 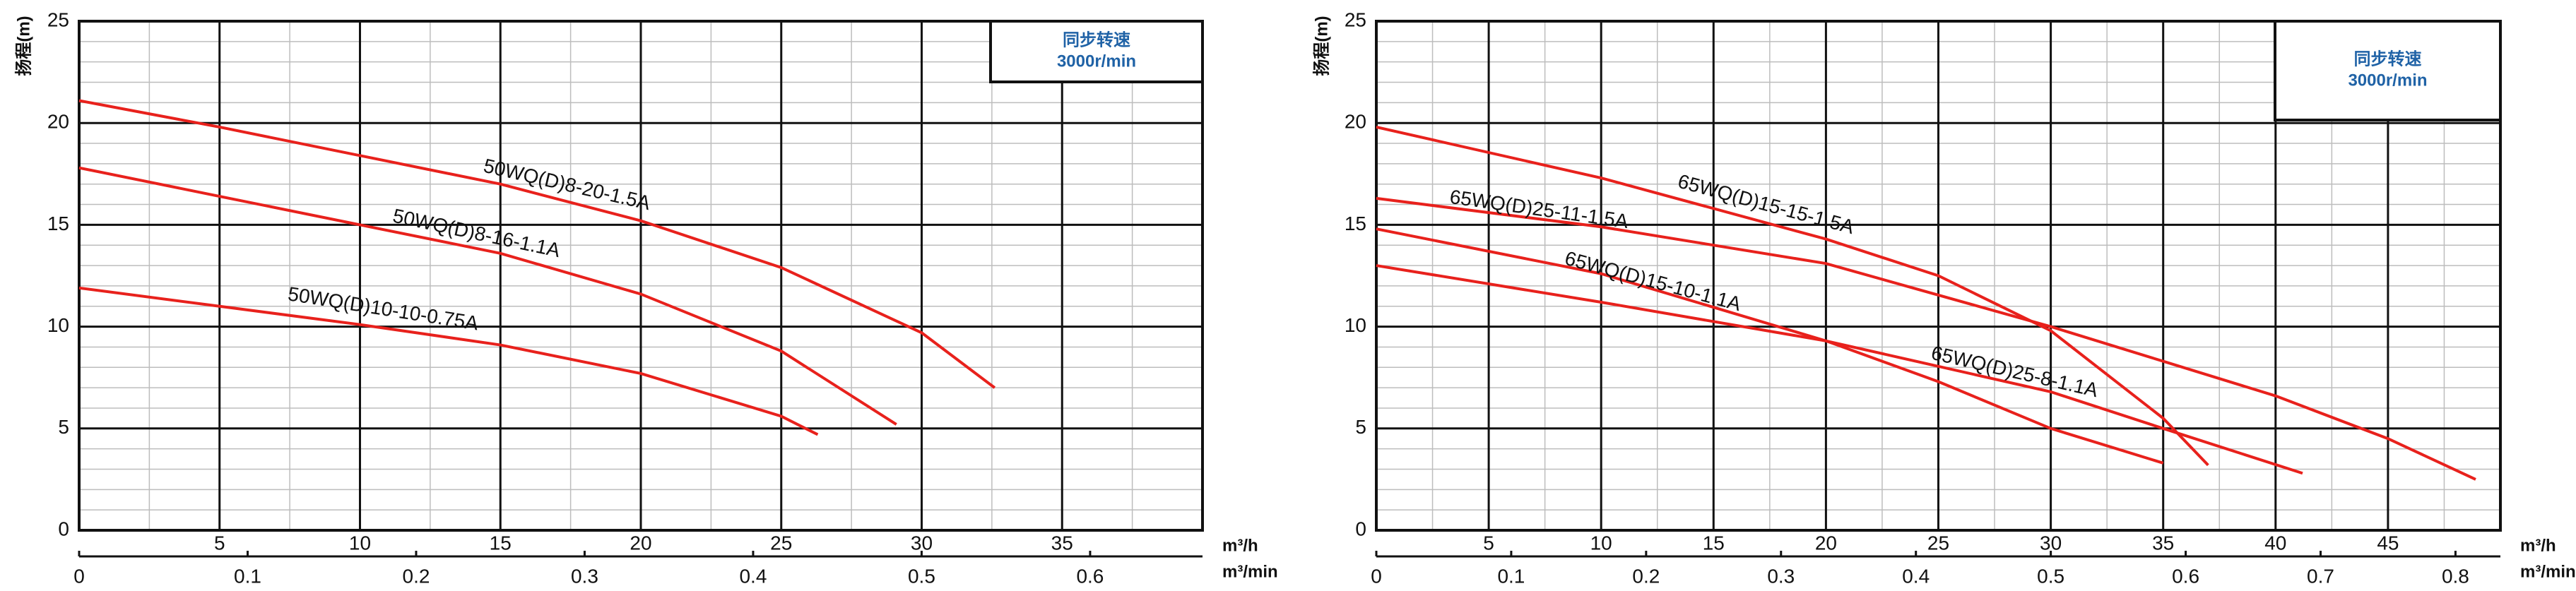 I want to click on x2-tick-label: 0.8, so click(x=2455, y=576).